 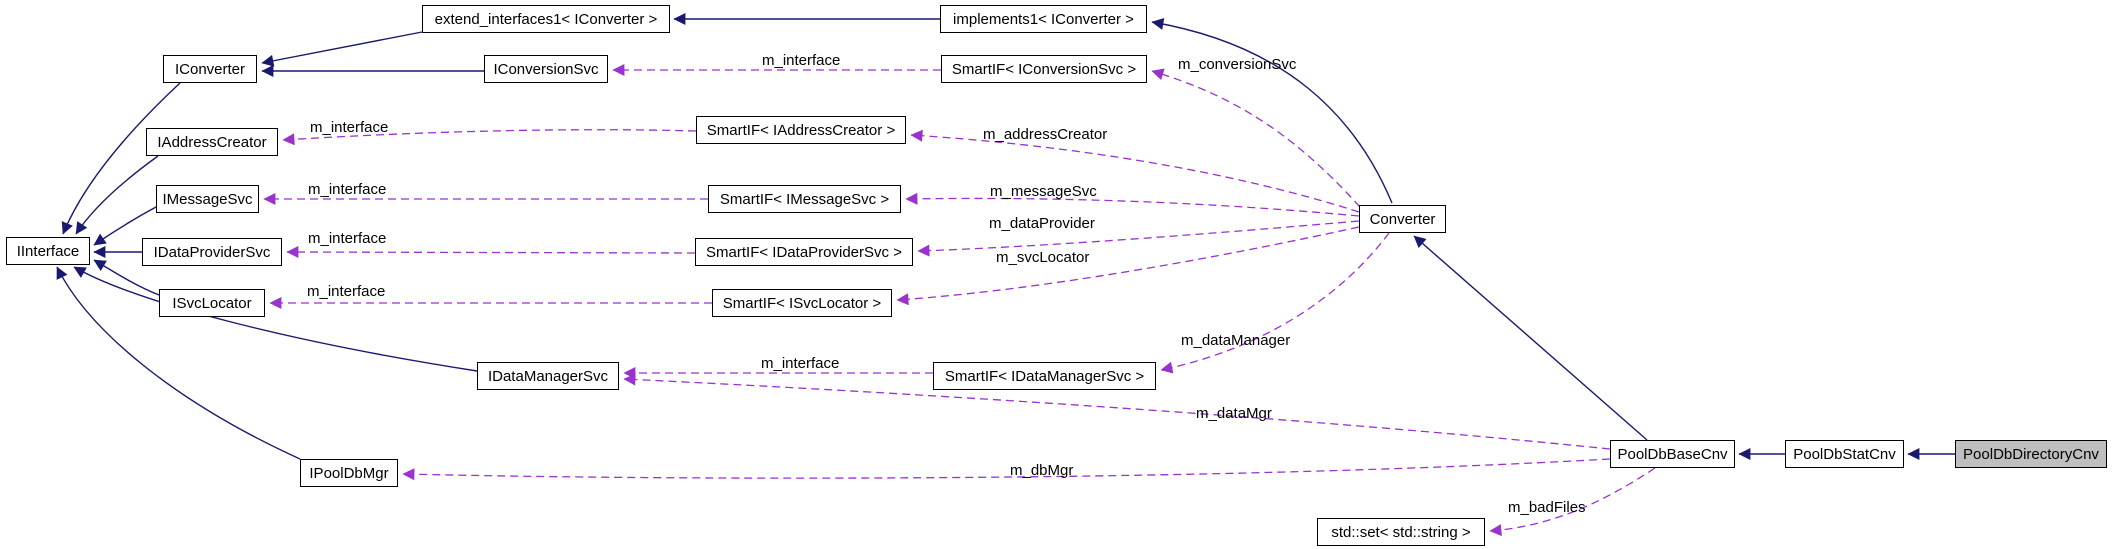 What do you see at coordinates (1401, 532) in the screenshot?
I see `node-std-set-string: std::set< std::string >` at bounding box center [1401, 532].